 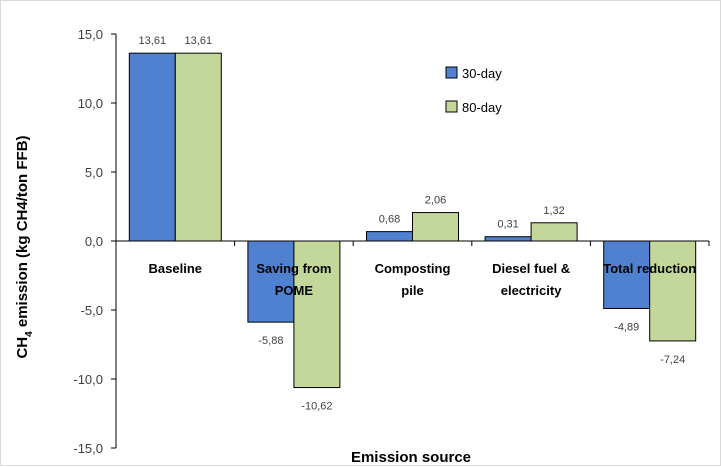 What do you see at coordinates (451, 72) in the screenshot?
I see `legend-swatch-30-day` at bounding box center [451, 72].